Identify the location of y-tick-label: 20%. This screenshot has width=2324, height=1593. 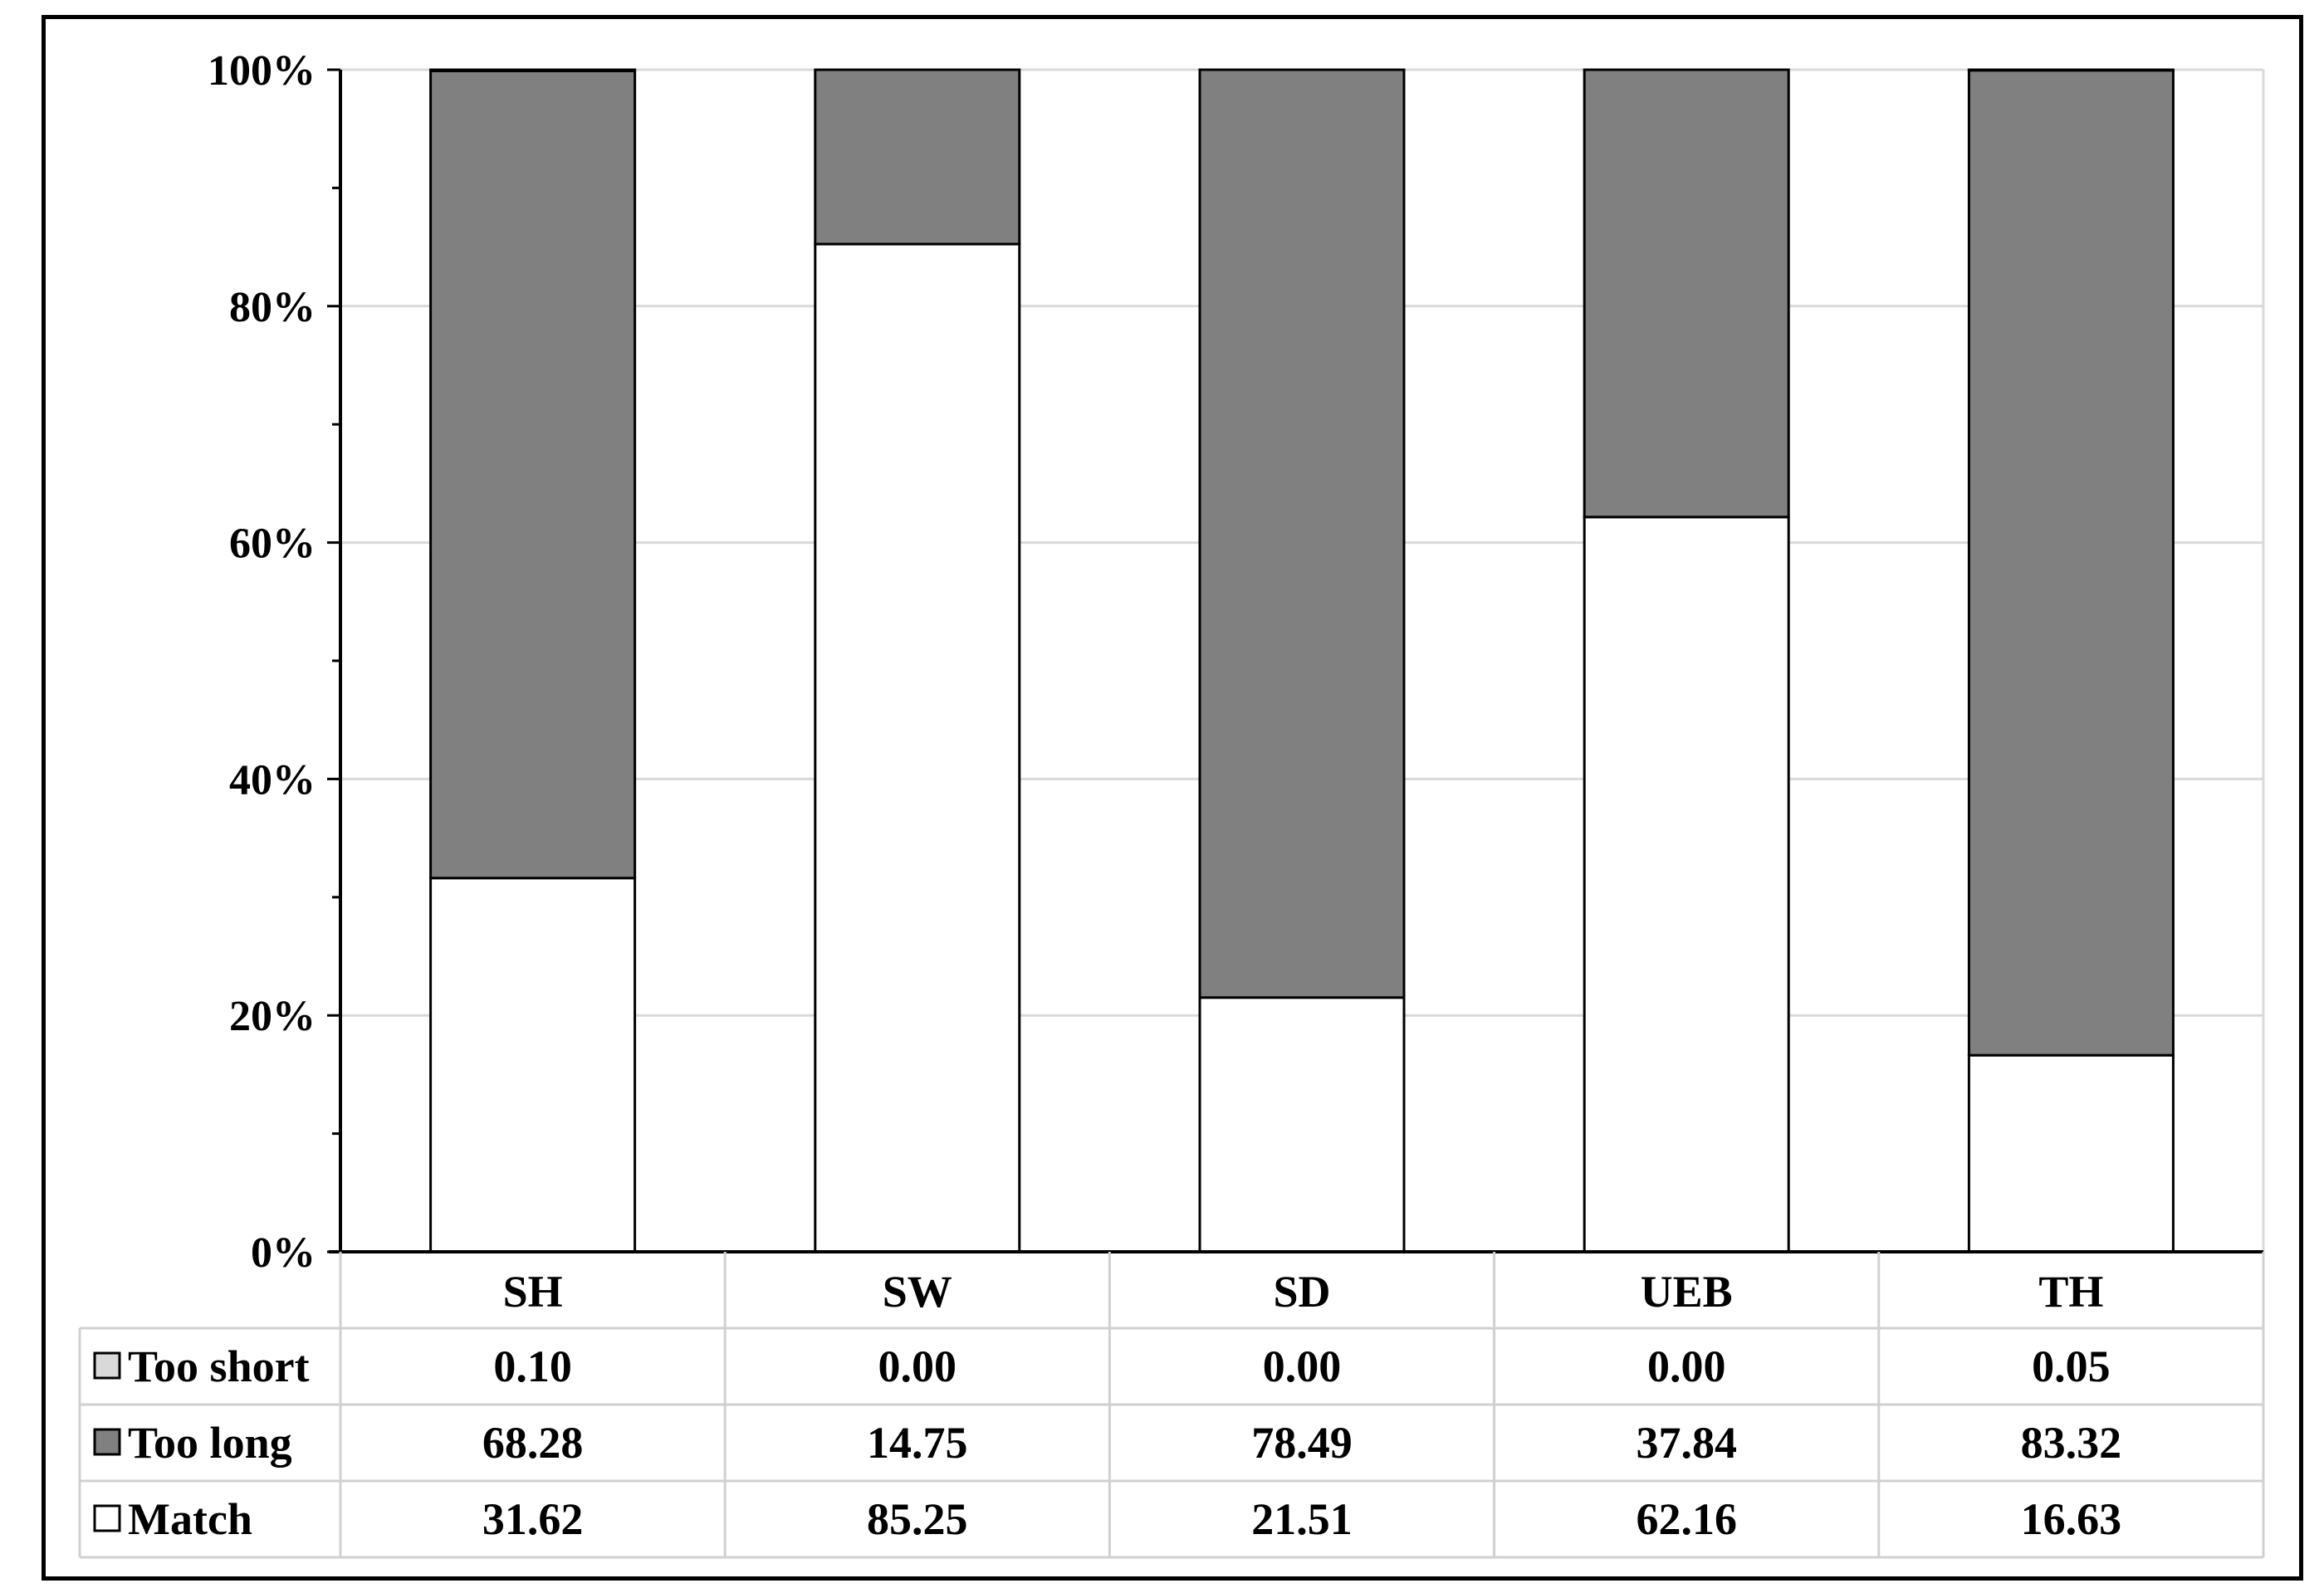
(272, 1016).